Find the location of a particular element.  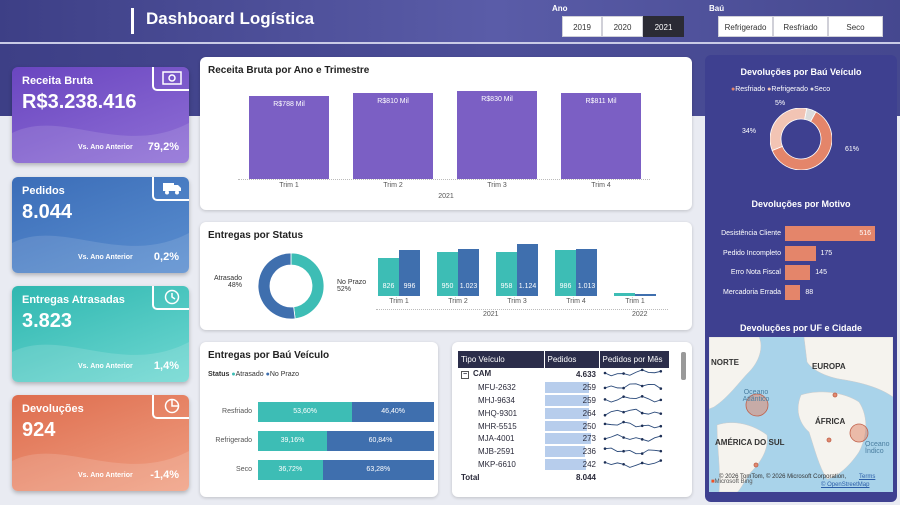

devolucoes-motivo-title: Devoluções por Motivo is located at coordinates (801, 204).